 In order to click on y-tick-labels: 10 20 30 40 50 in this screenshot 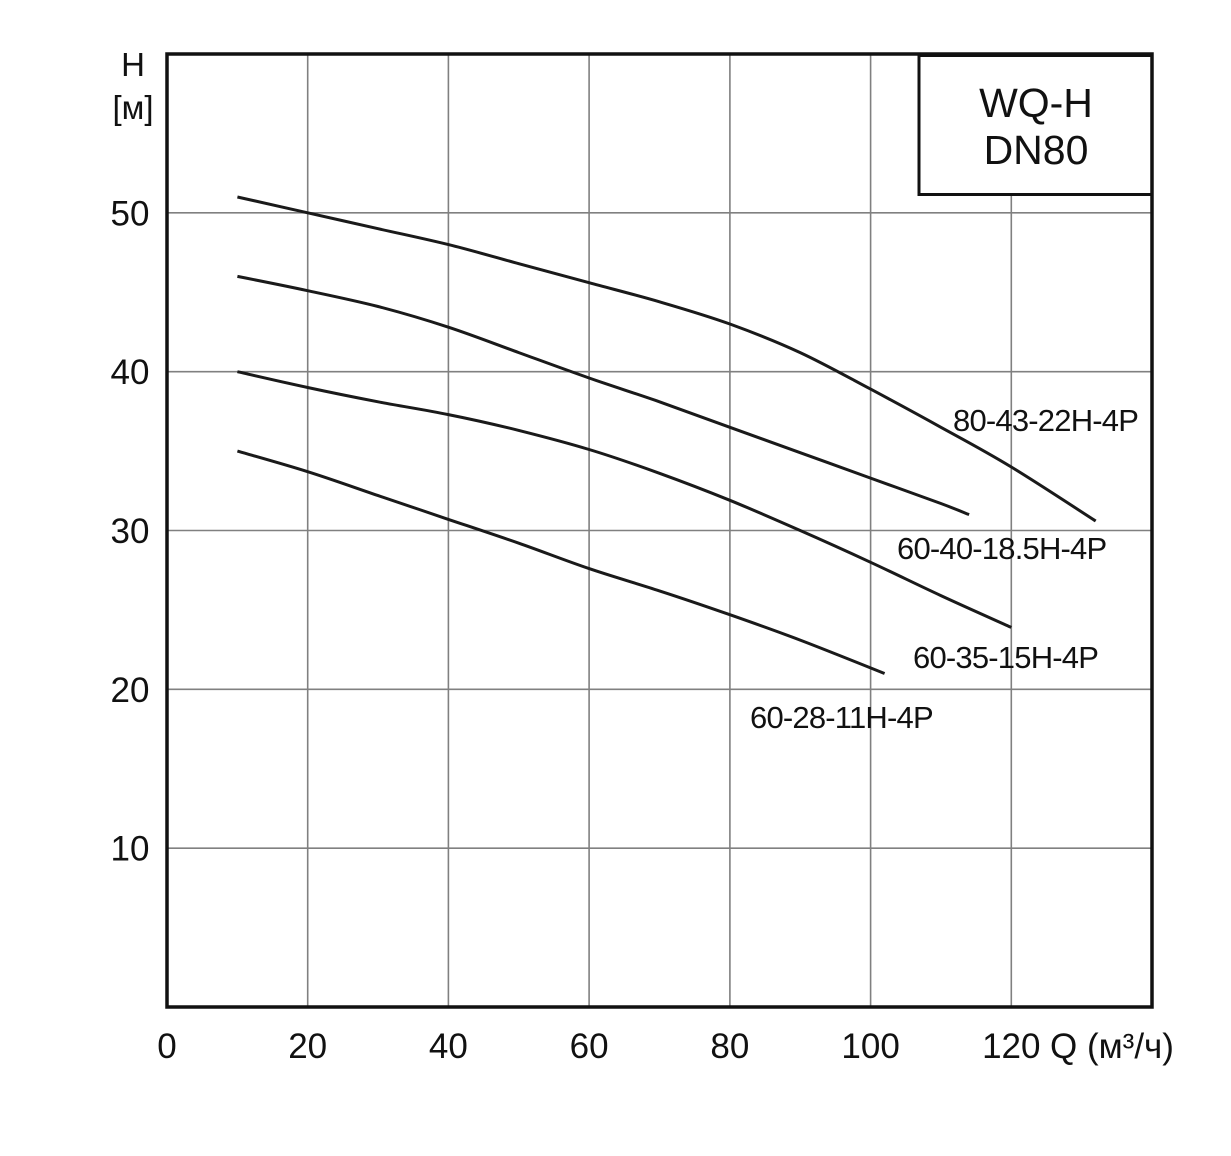, I will do `click(130, 531)`.